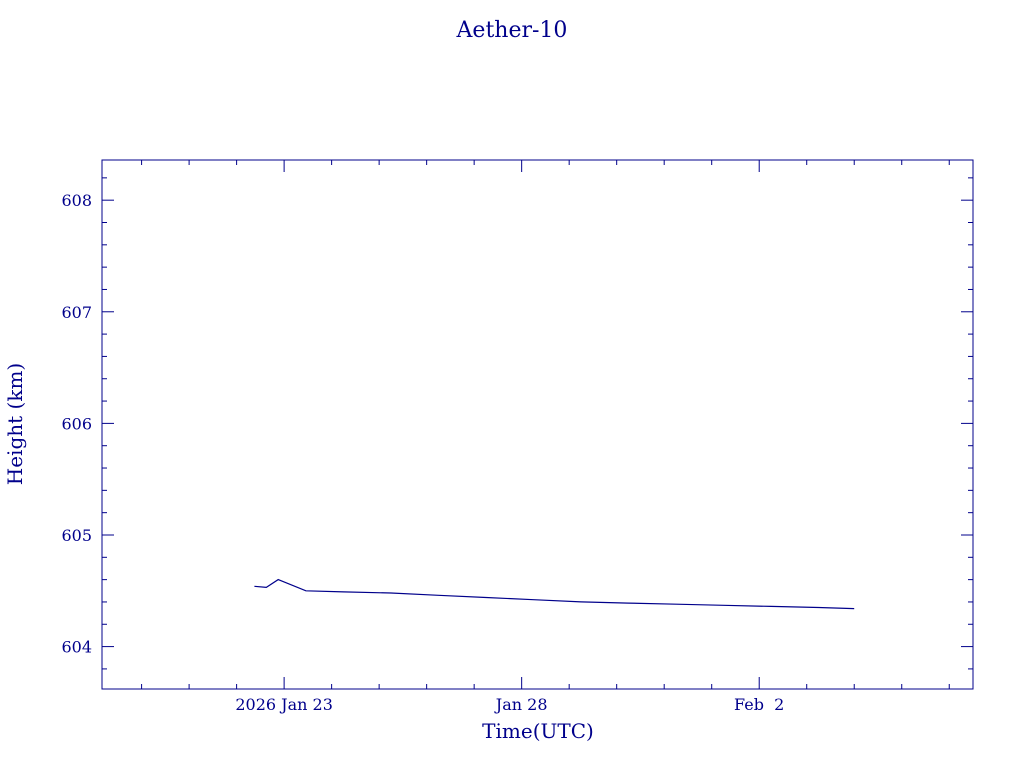 The height and width of the screenshot is (768, 1024). Describe the element at coordinates (76, 423) in the screenshot. I see `y-tick-label: 606` at that location.